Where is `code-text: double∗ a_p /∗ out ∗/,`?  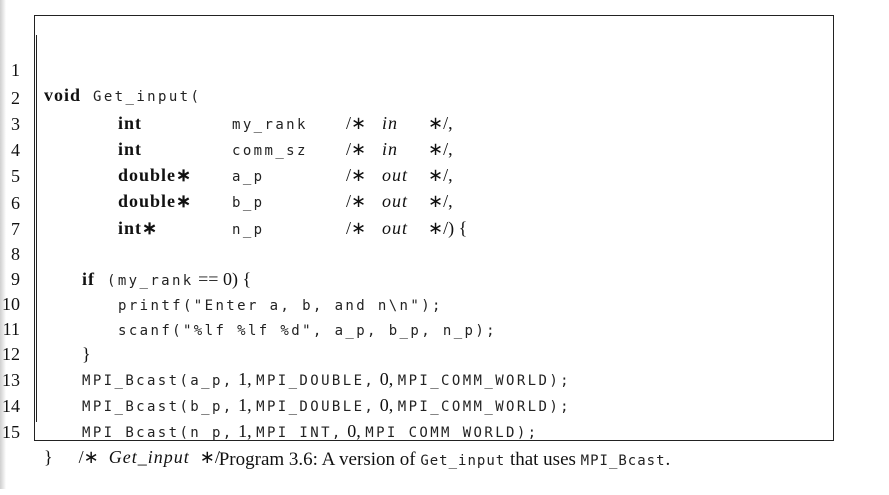
code-text: double∗ a_p /∗ out ∗/, is located at coordinates (285, 176).